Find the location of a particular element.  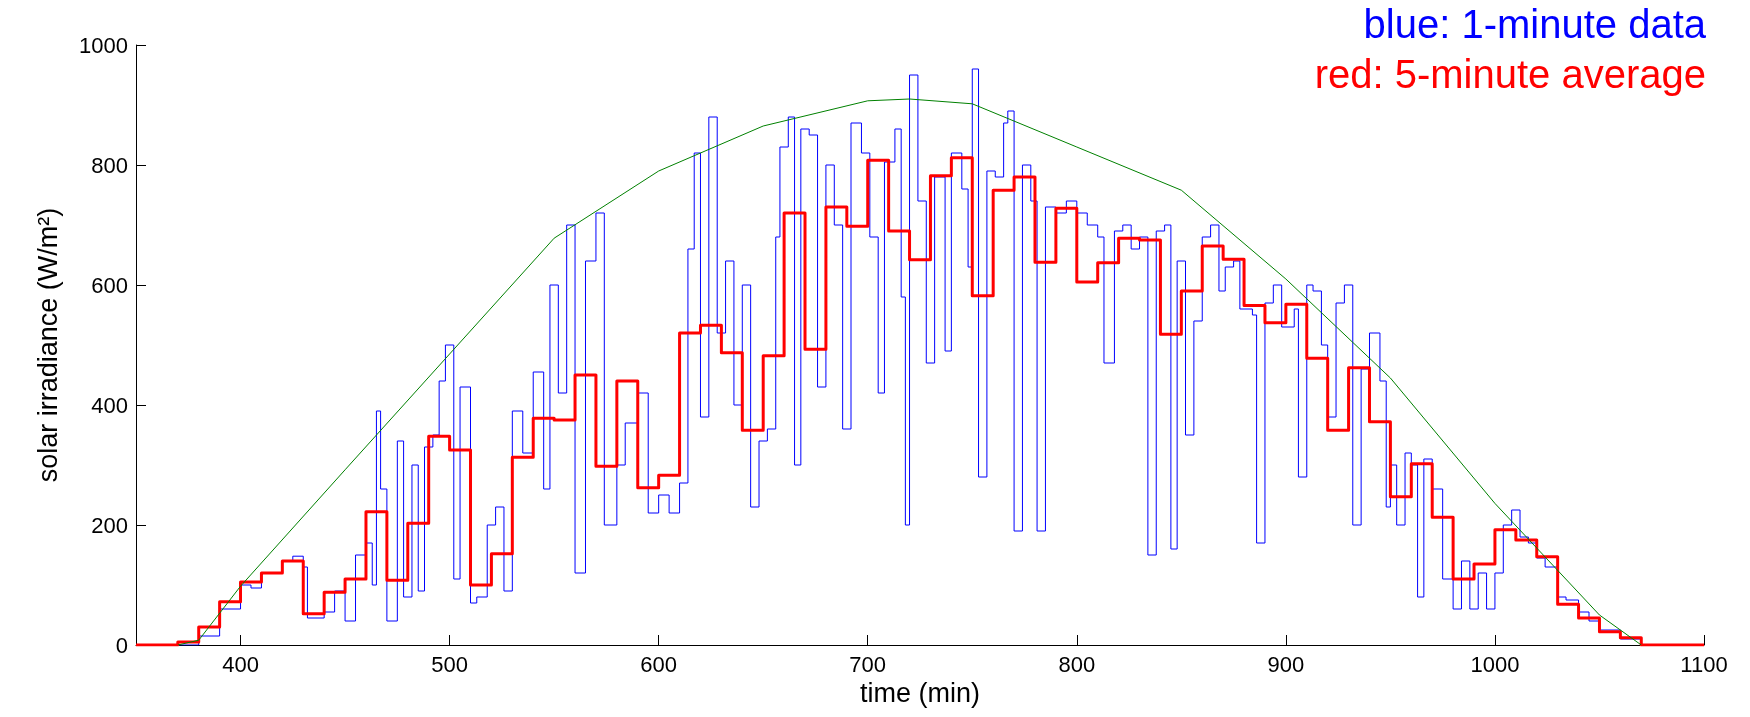

x-tick-label: 600 is located at coordinates (659, 664).